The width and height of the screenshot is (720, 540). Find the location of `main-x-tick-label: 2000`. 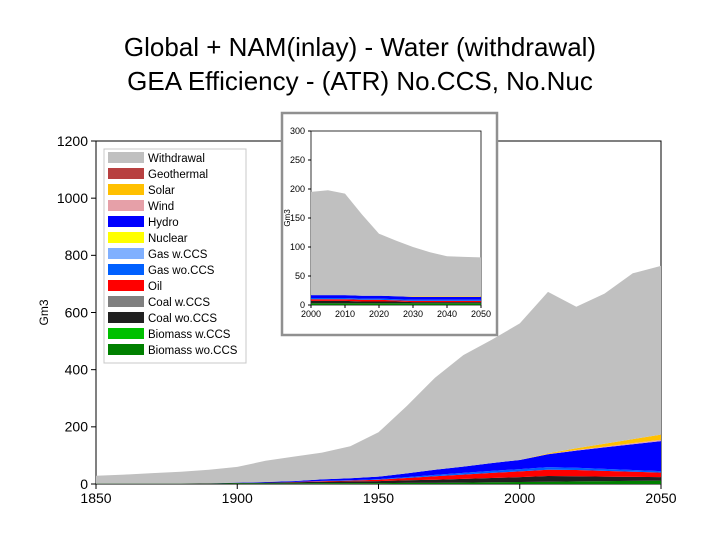

main-x-tick-label: 2000 is located at coordinates (519, 498).